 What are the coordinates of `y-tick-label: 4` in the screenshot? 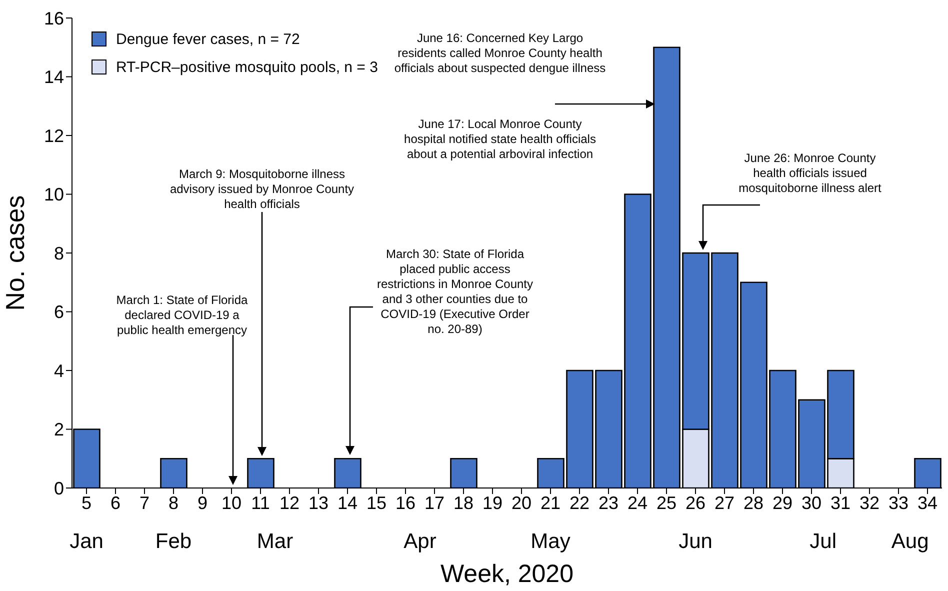 It's located at (59, 370).